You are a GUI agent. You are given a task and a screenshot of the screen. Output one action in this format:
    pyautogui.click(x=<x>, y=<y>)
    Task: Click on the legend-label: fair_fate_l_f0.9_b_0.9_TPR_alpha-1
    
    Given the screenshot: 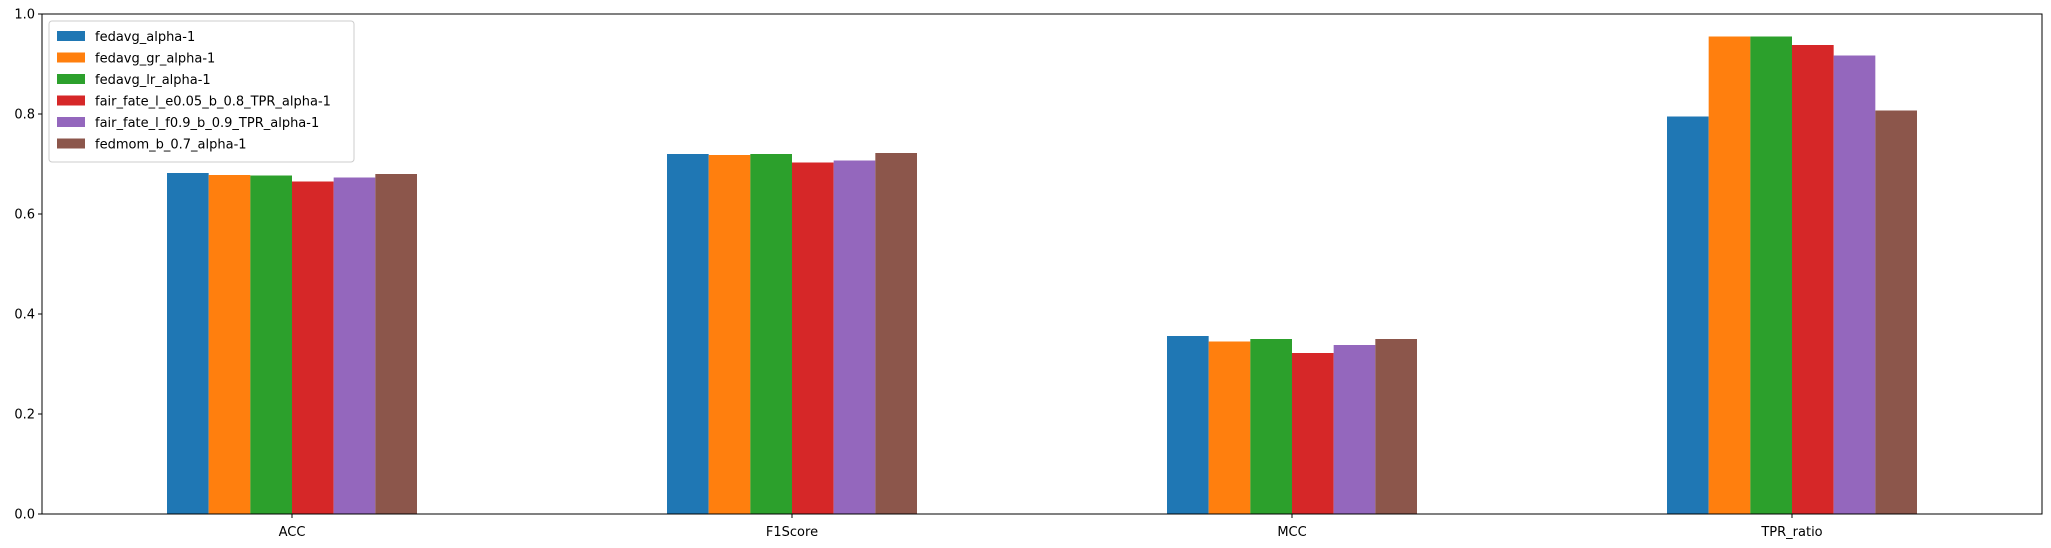 What is the action you would take?
    pyautogui.click(x=207, y=123)
    